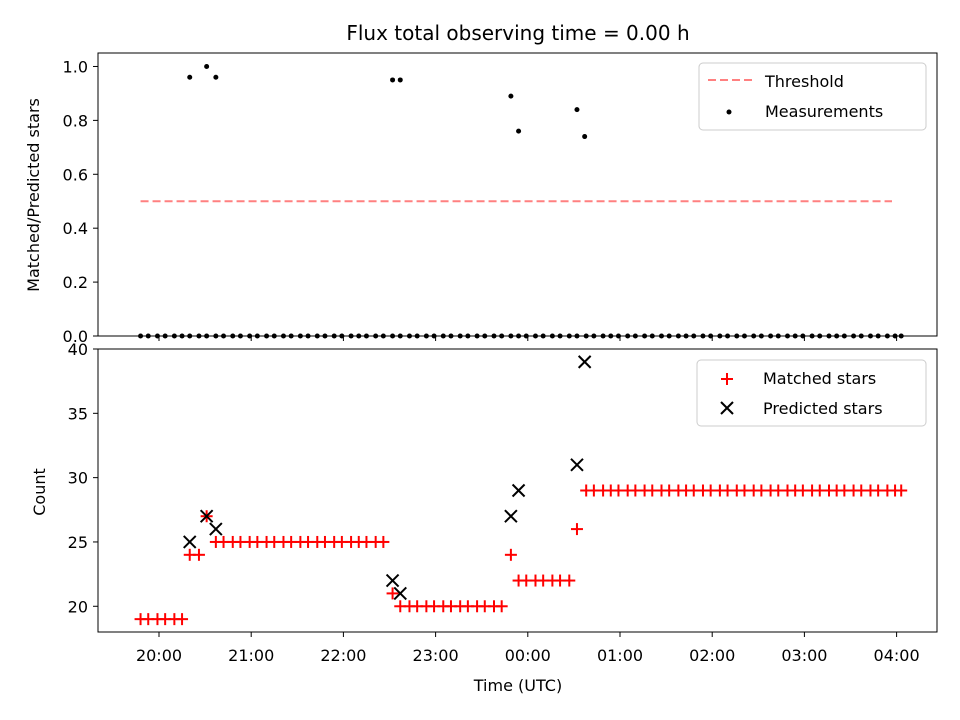 The height and width of the screenshot is (720, 960). What do you see at coordinates (75, 66) in the screenshot?
I see `top-y-tick-label: 1.0` at bounding box center [75, 66].